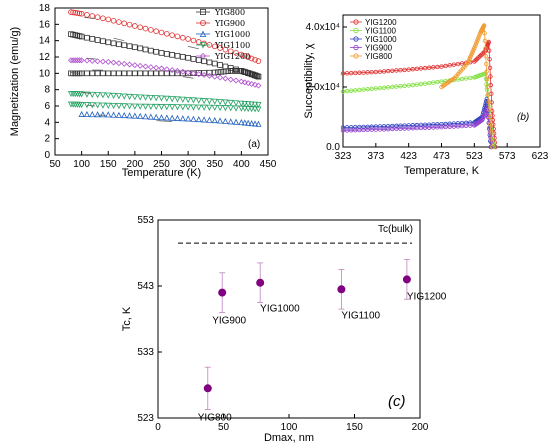  Describe the element at coordinates (161, 164) in the screenshot. I see `x-tick-label: 250` at that location.